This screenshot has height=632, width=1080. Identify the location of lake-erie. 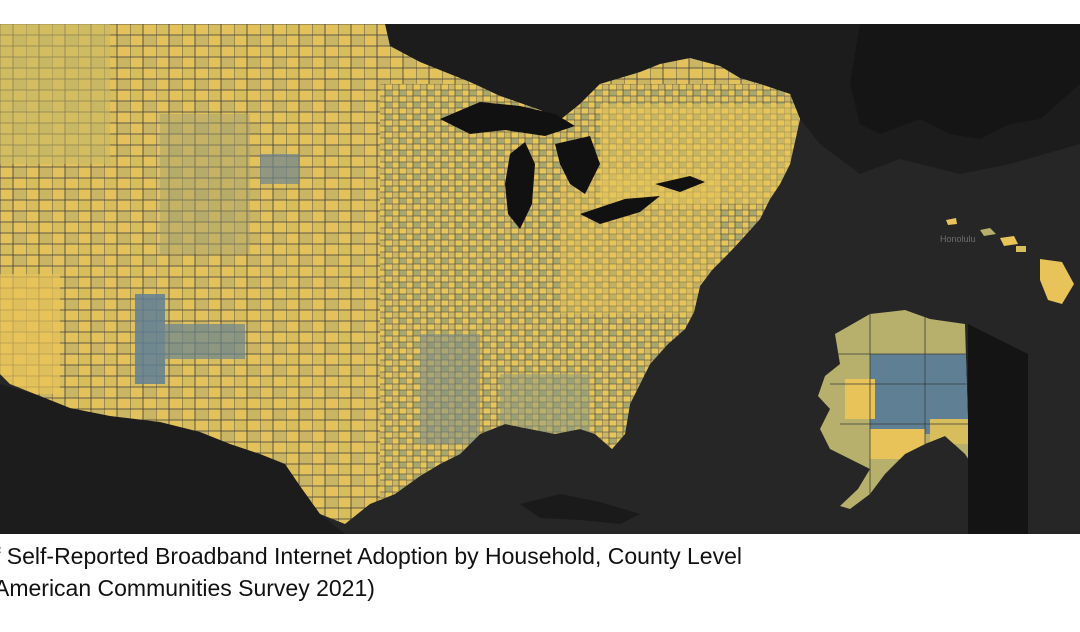
(620, 210).